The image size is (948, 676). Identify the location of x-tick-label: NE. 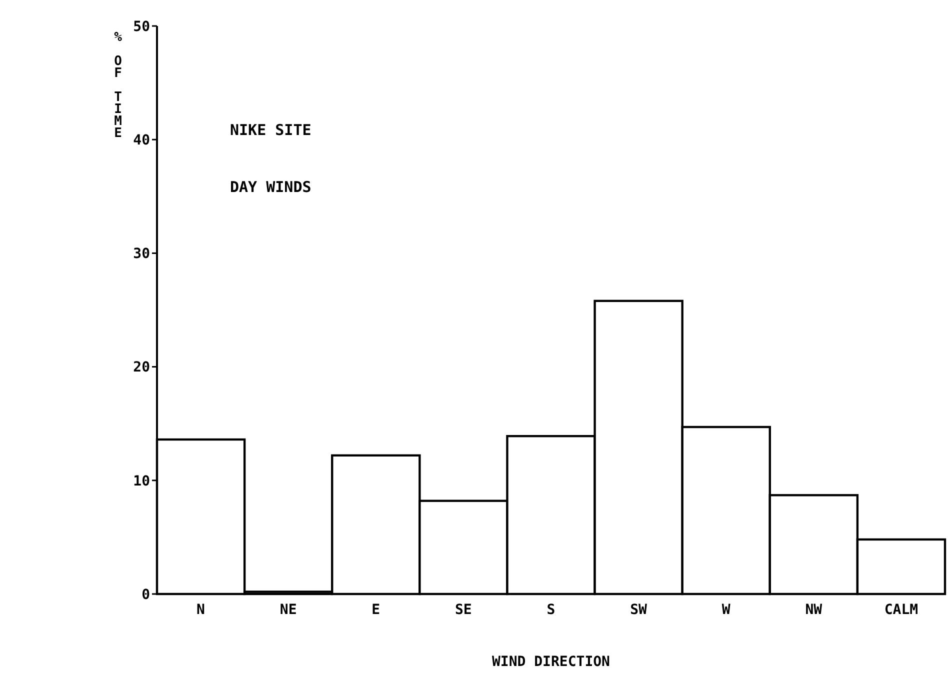
(288, 610).